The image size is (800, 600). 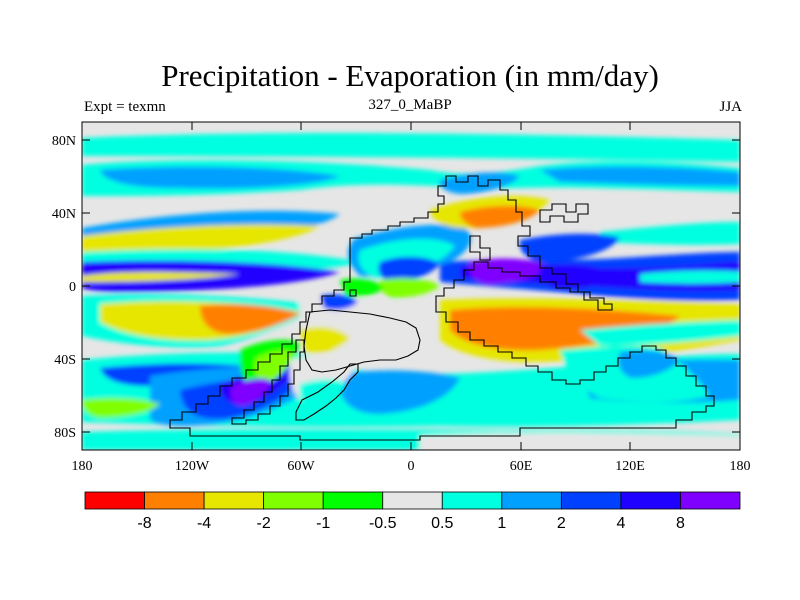 I want to click on colorbar-label-2: -2, so click(x=264, y=523).